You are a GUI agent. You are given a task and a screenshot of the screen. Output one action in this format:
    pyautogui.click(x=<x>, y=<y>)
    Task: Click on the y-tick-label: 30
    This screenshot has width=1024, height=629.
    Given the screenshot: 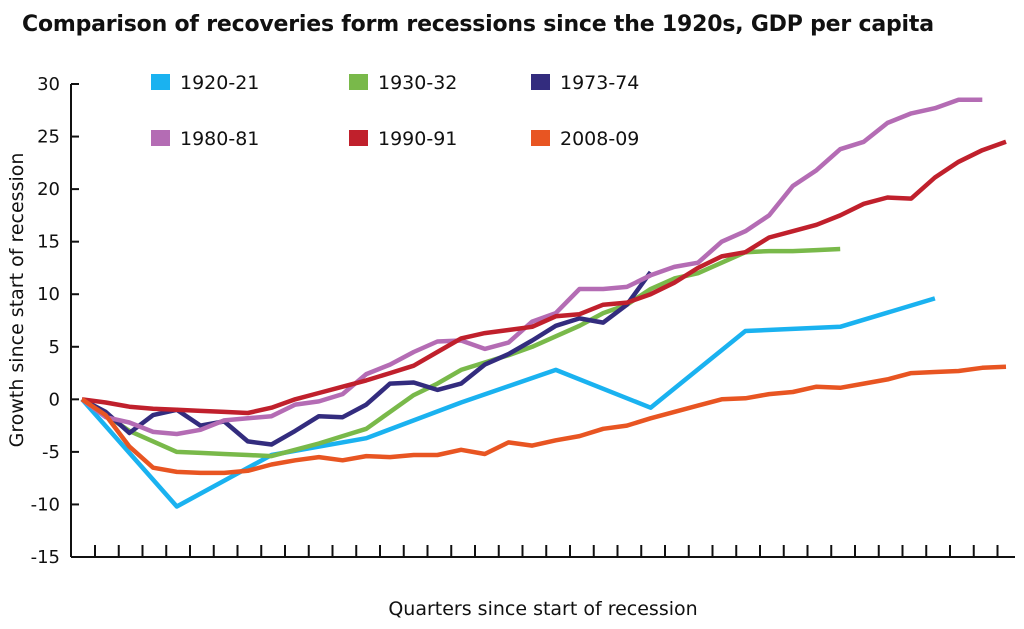 What is the action you would take?
    pyautogui.click(x=48, y=84)
    